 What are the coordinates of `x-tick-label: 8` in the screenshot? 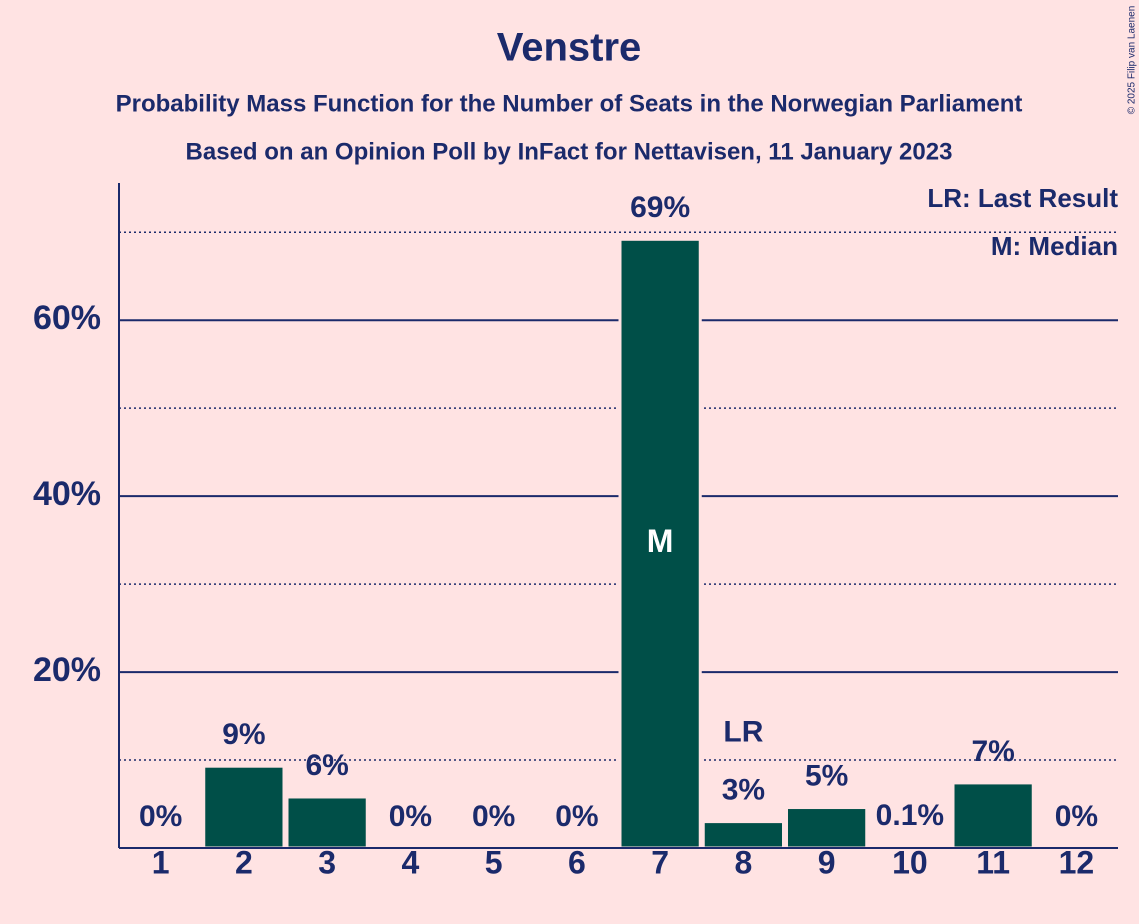 It's located at (743, 862).